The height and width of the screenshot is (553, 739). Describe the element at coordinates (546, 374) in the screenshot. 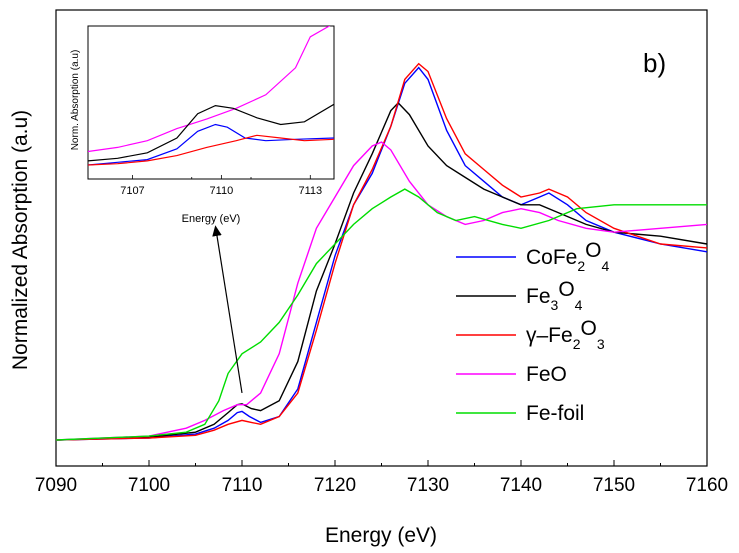

I see `legend-label: FeO` at that location.